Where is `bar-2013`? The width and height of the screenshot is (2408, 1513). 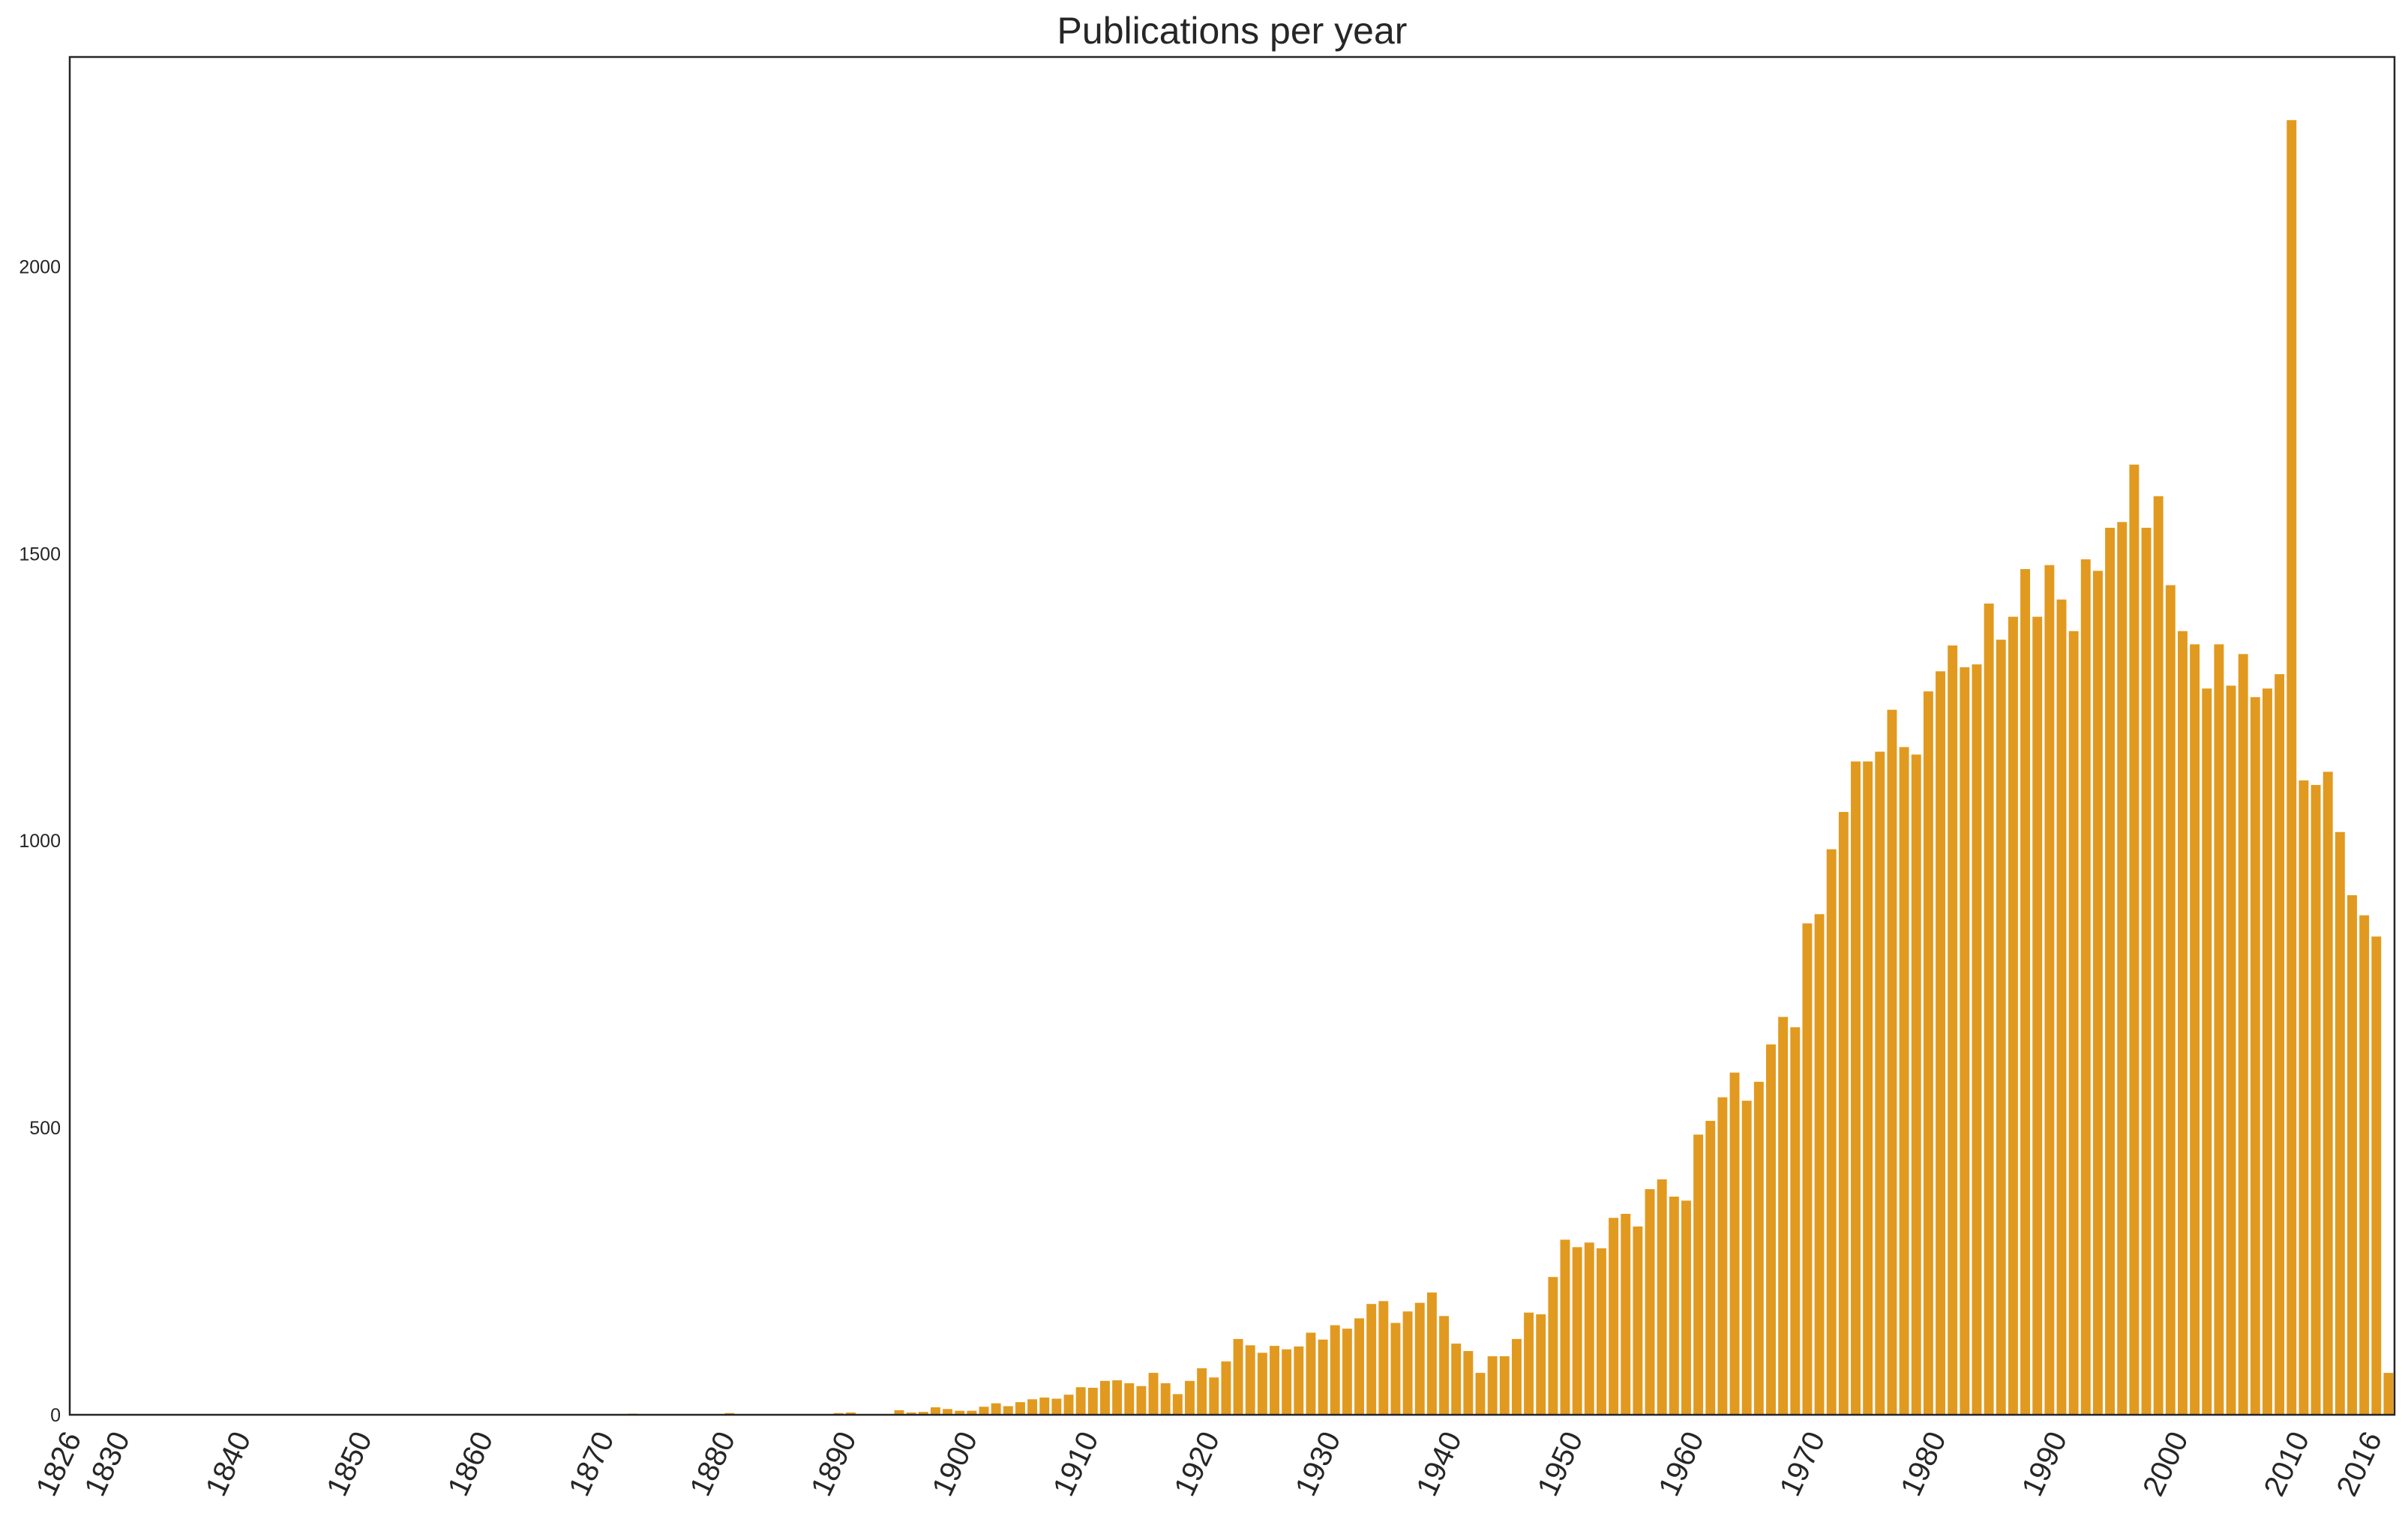 bar-2013 is located at coordinates (2340, 1123).